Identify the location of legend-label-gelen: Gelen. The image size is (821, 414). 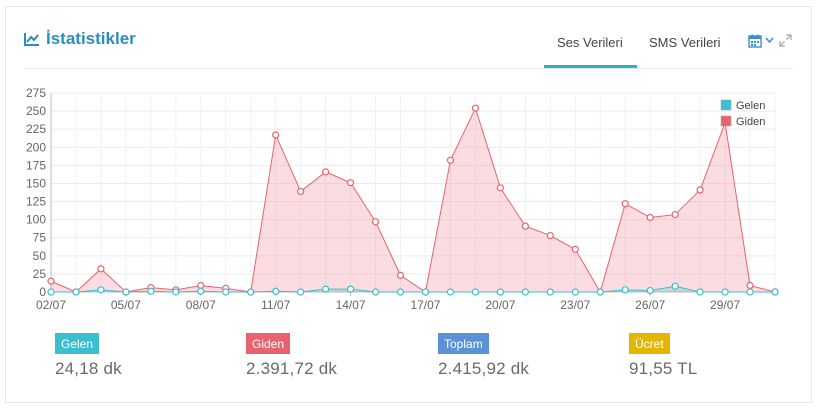
(750, 106).